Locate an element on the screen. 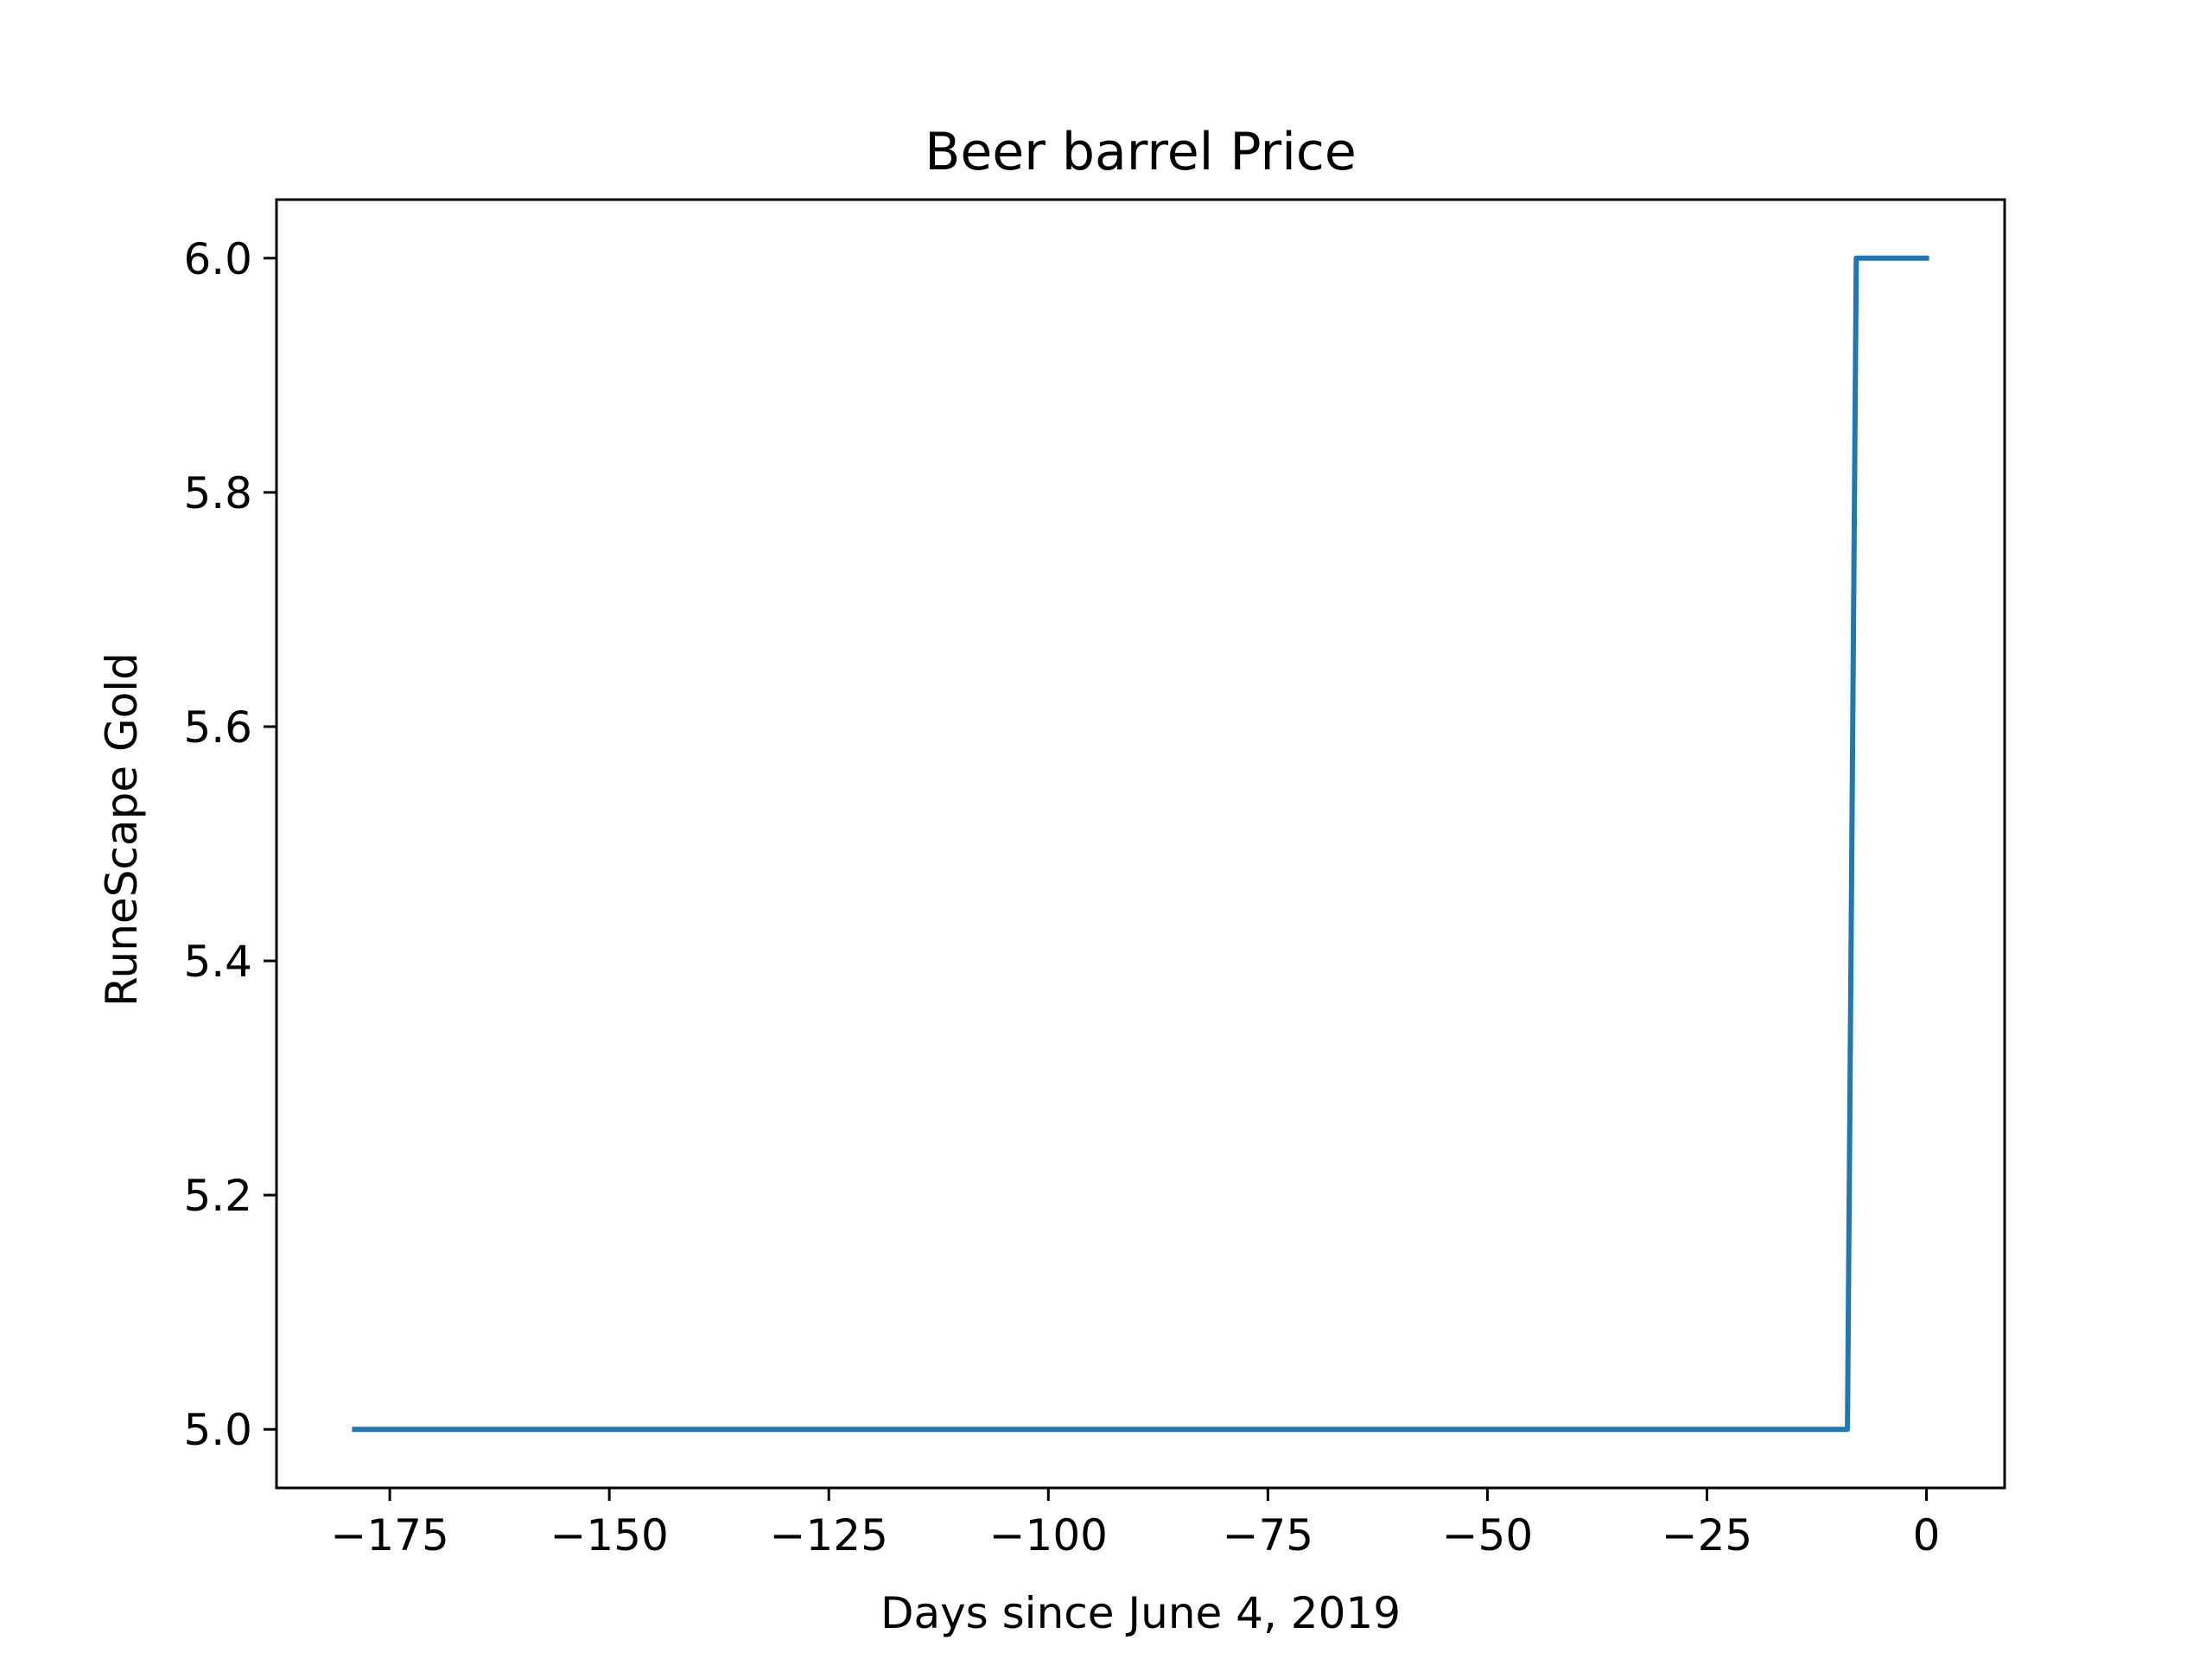 This screenshot has width=2212, height=1659. y-tick-label: 5.2 is located at coordinates (217, 1196).